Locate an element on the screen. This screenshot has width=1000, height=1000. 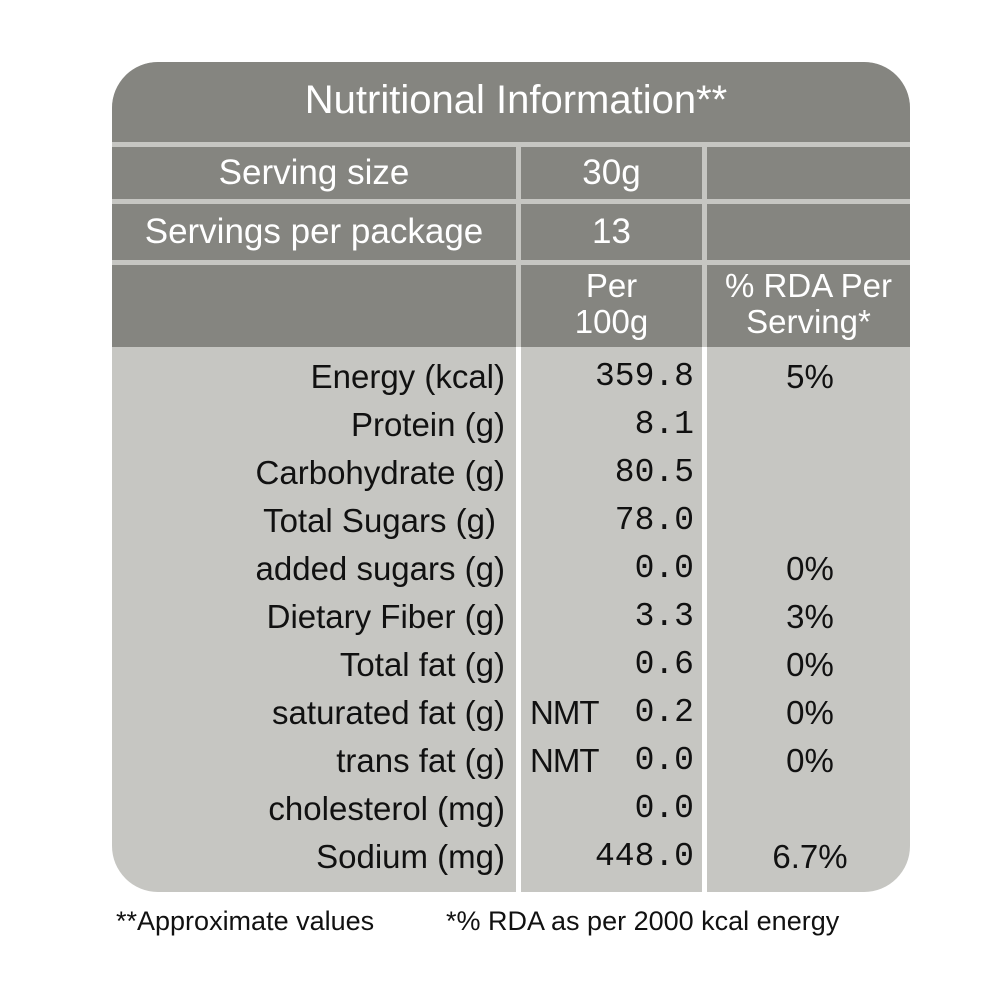
rda-line2: Serving* is located at coordinates (808, 321).